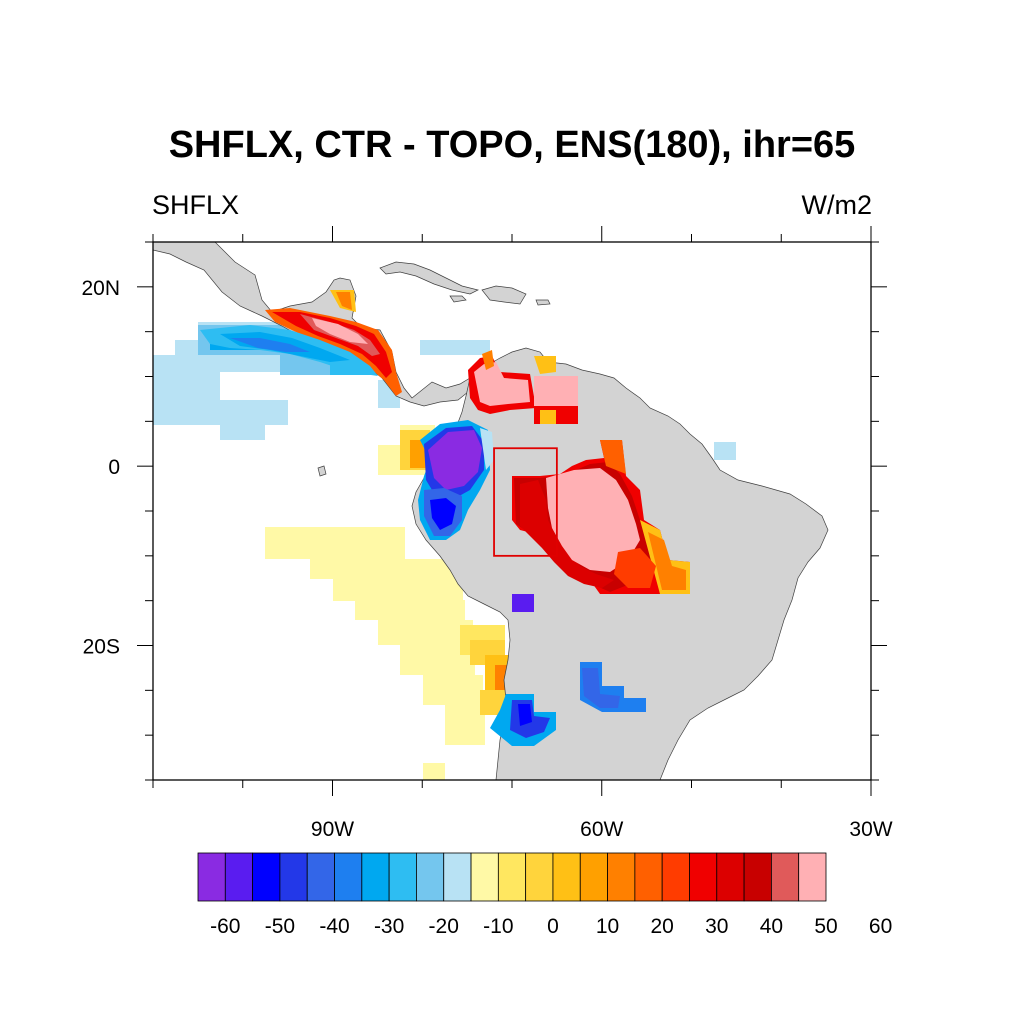 This screenshot has height=1024, width=1024. Describe the element at coordinates (114, 467) in the screenshot. I see `lat-tick-label: 0` at that location.